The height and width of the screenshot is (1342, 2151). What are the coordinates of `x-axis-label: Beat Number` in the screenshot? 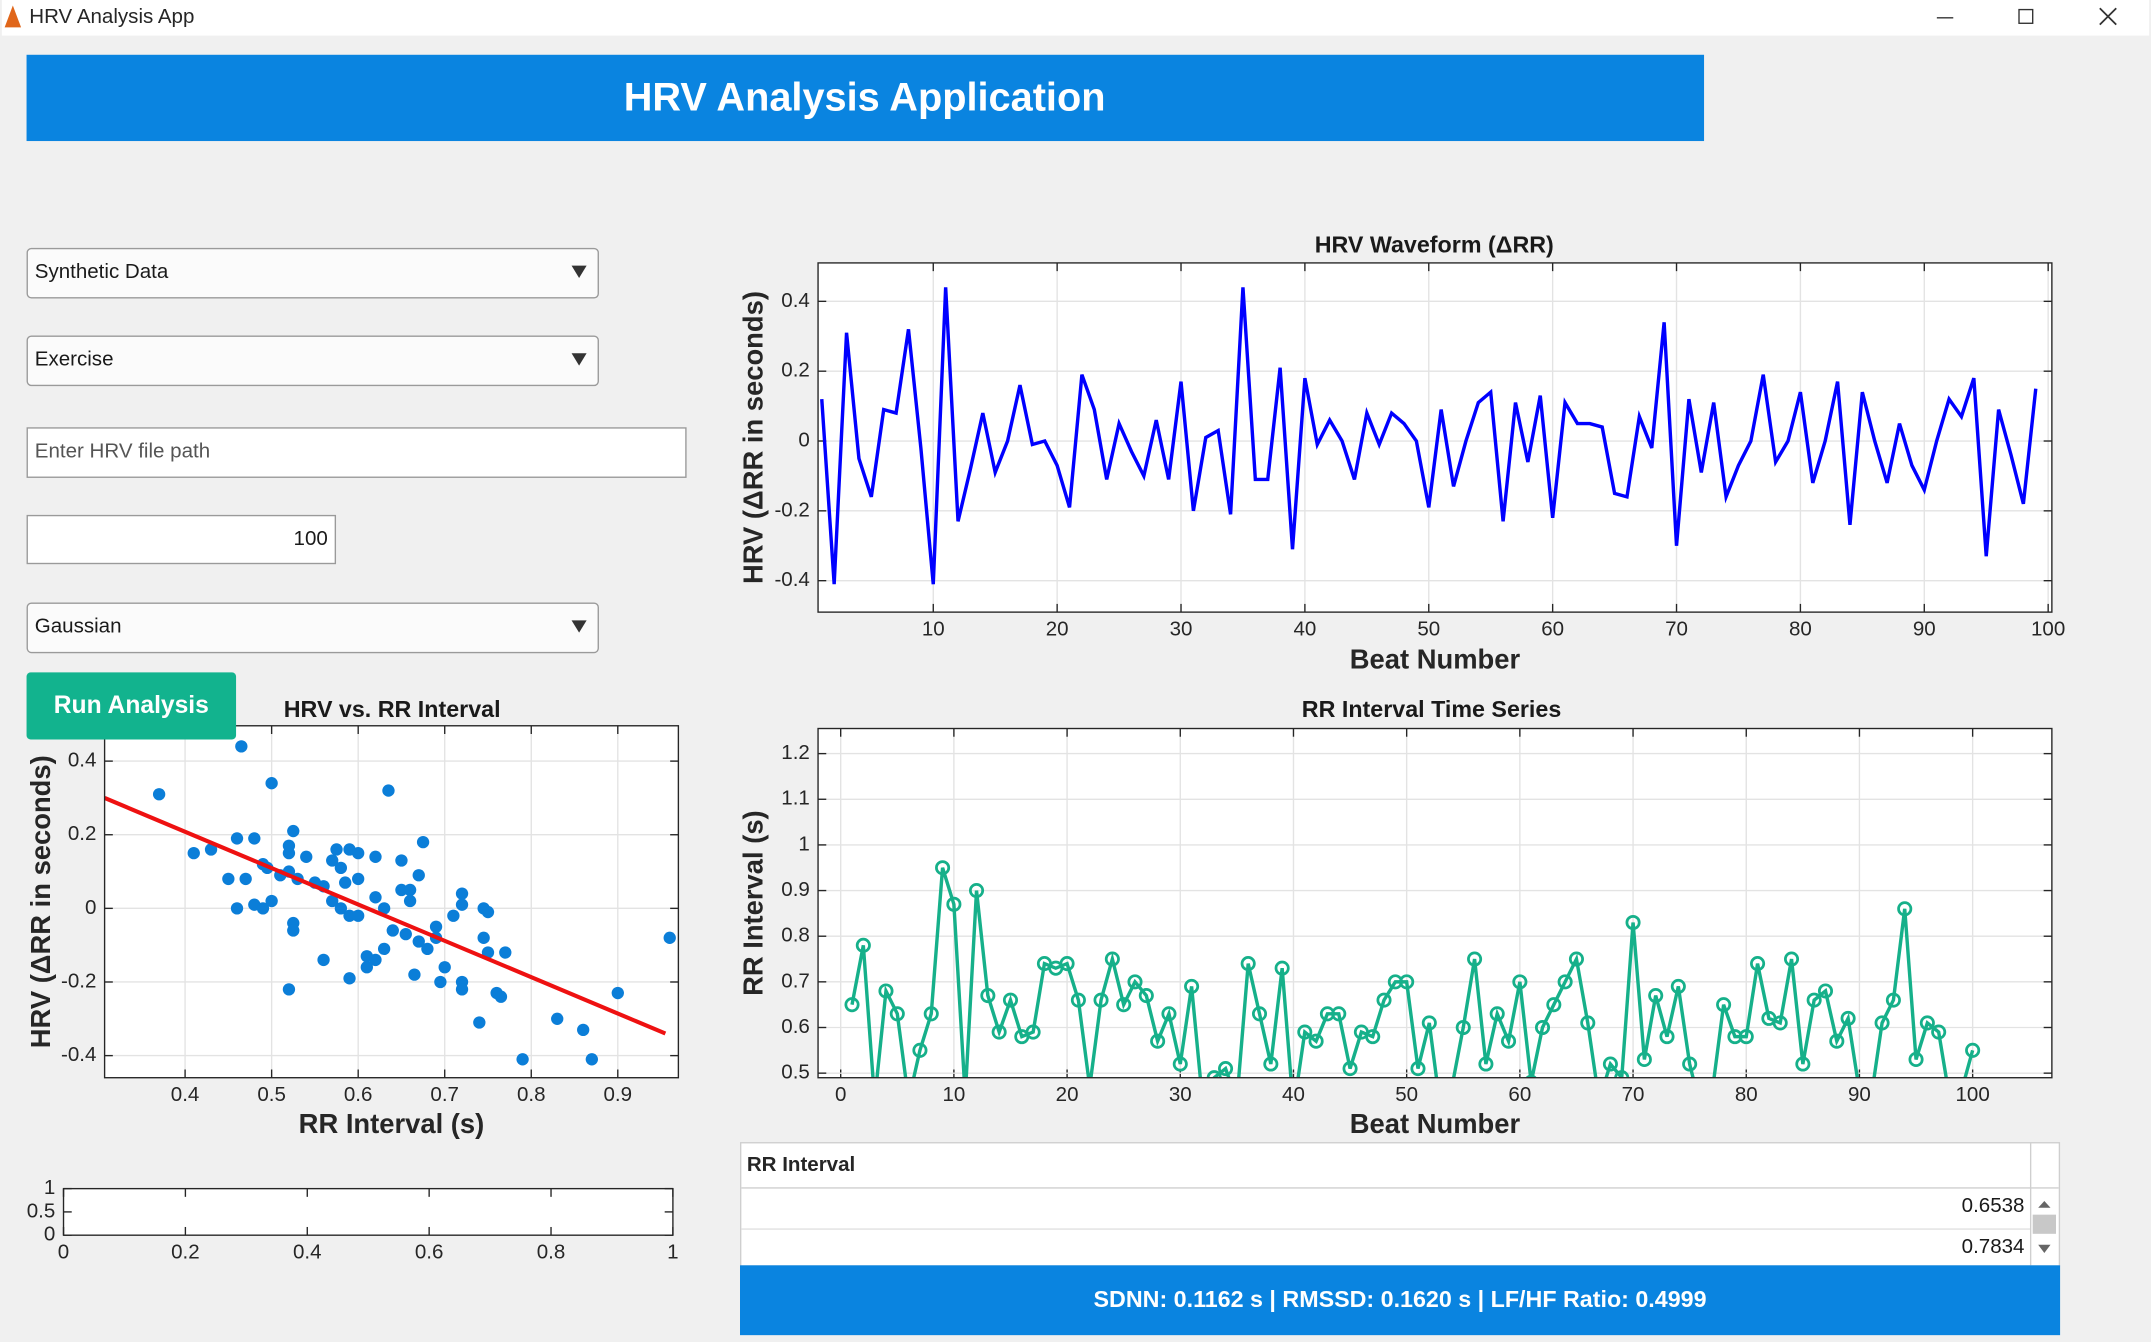 It's located at (1435, 659).